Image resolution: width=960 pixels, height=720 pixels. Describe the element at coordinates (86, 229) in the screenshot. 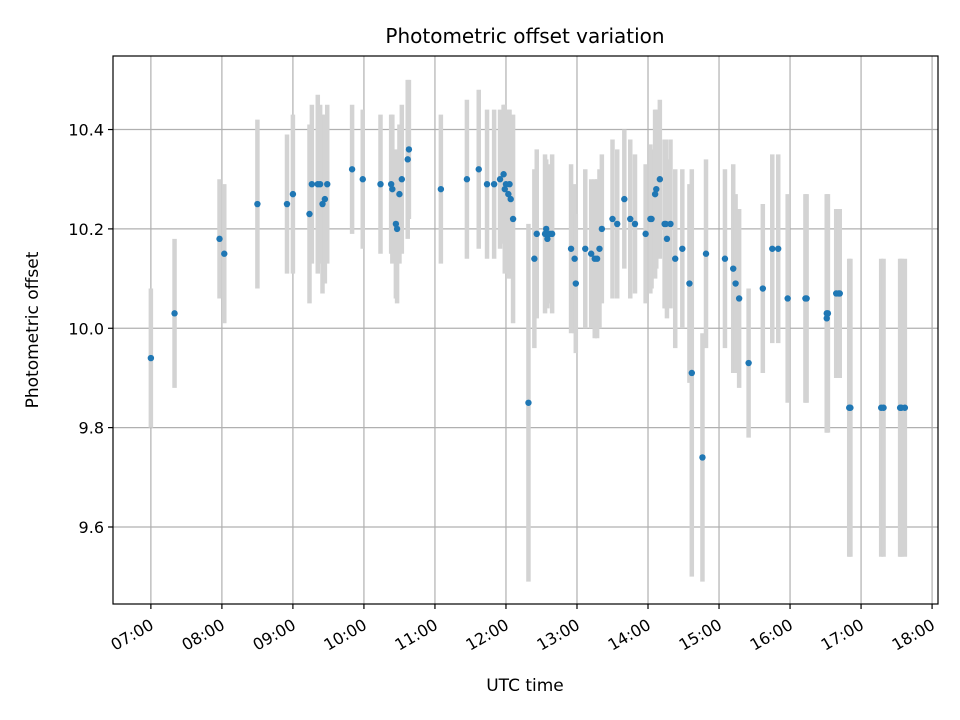

I see `y-tick-label: 10.2` at that location.